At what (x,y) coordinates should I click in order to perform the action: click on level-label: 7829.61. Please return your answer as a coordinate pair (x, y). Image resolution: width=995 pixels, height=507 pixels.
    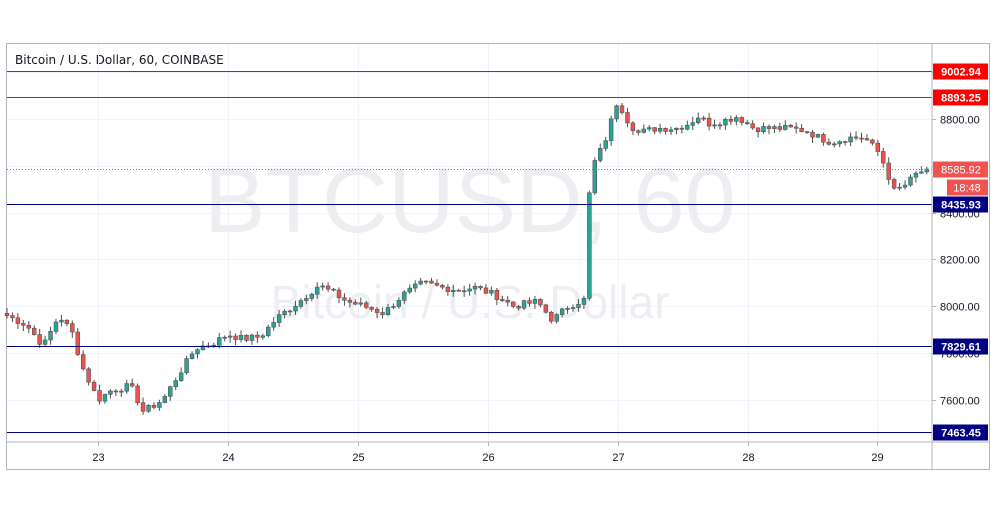
    Looking at the image, I should click on (961, 348).